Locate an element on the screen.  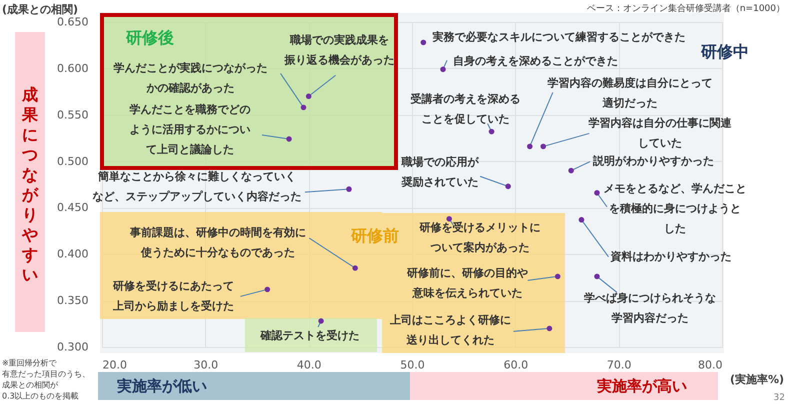
annotation: 実務で必要なスキルについて練習することができた is located at coordinates (558, 37).